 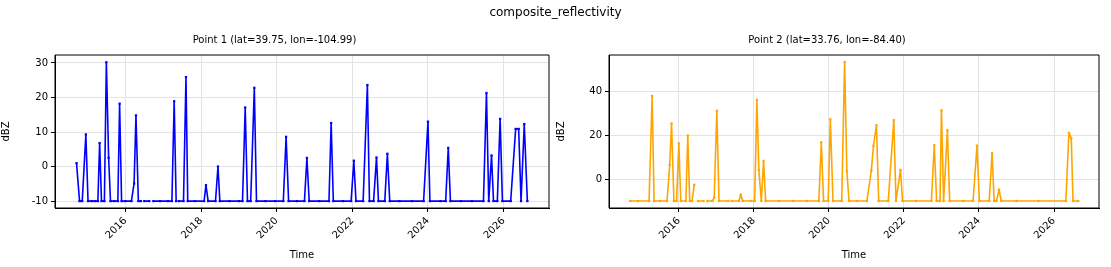 I want to click on y-tick-label: 10, so click(x=41, y=131).